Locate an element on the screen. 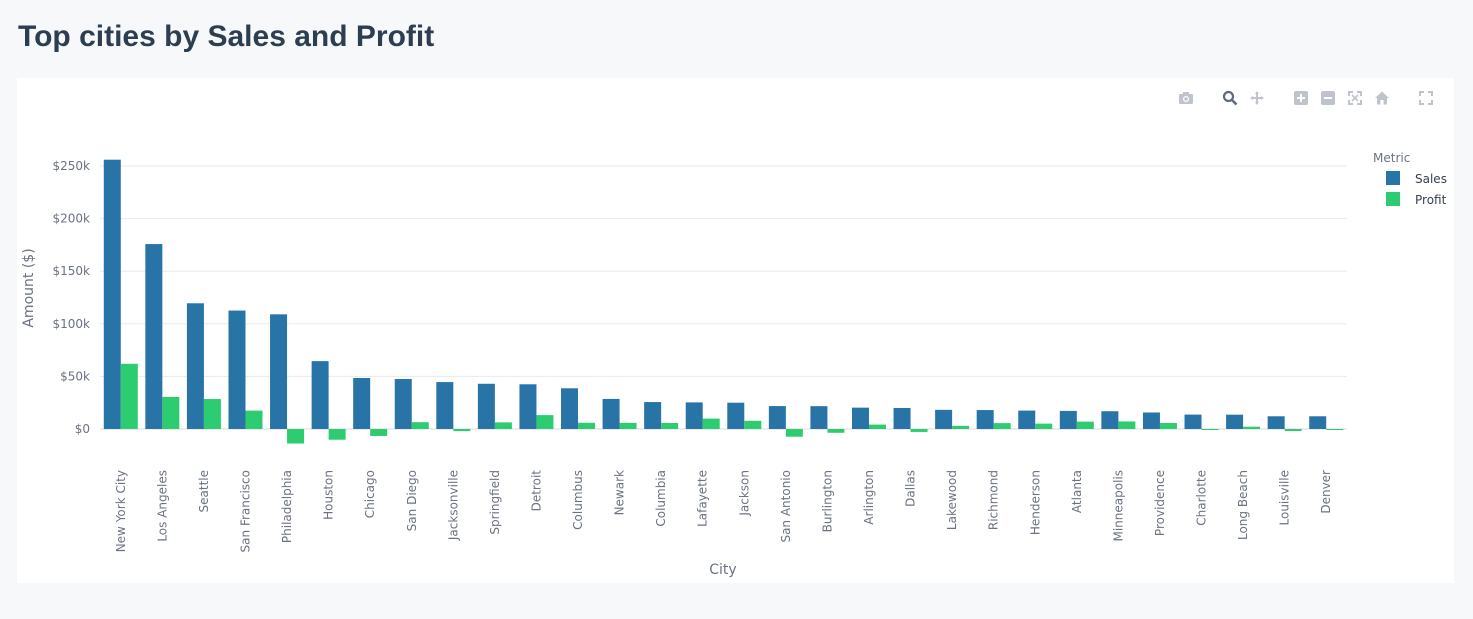  x-tick-label: Los Angeles is located at coordinates (162, 506).